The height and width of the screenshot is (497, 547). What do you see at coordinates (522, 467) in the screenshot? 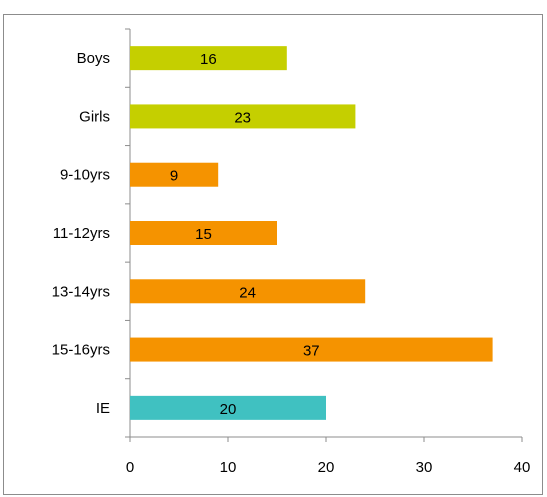
I see `x-tick-label: 40` at bounding box center [522, 467].